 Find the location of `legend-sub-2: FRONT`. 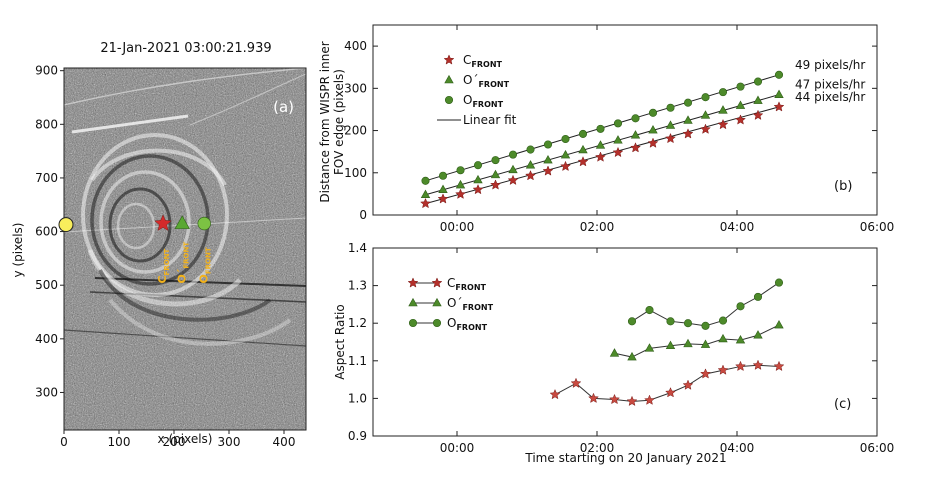

legend-sub-2: FRONT is located at coordinates (487, 104).